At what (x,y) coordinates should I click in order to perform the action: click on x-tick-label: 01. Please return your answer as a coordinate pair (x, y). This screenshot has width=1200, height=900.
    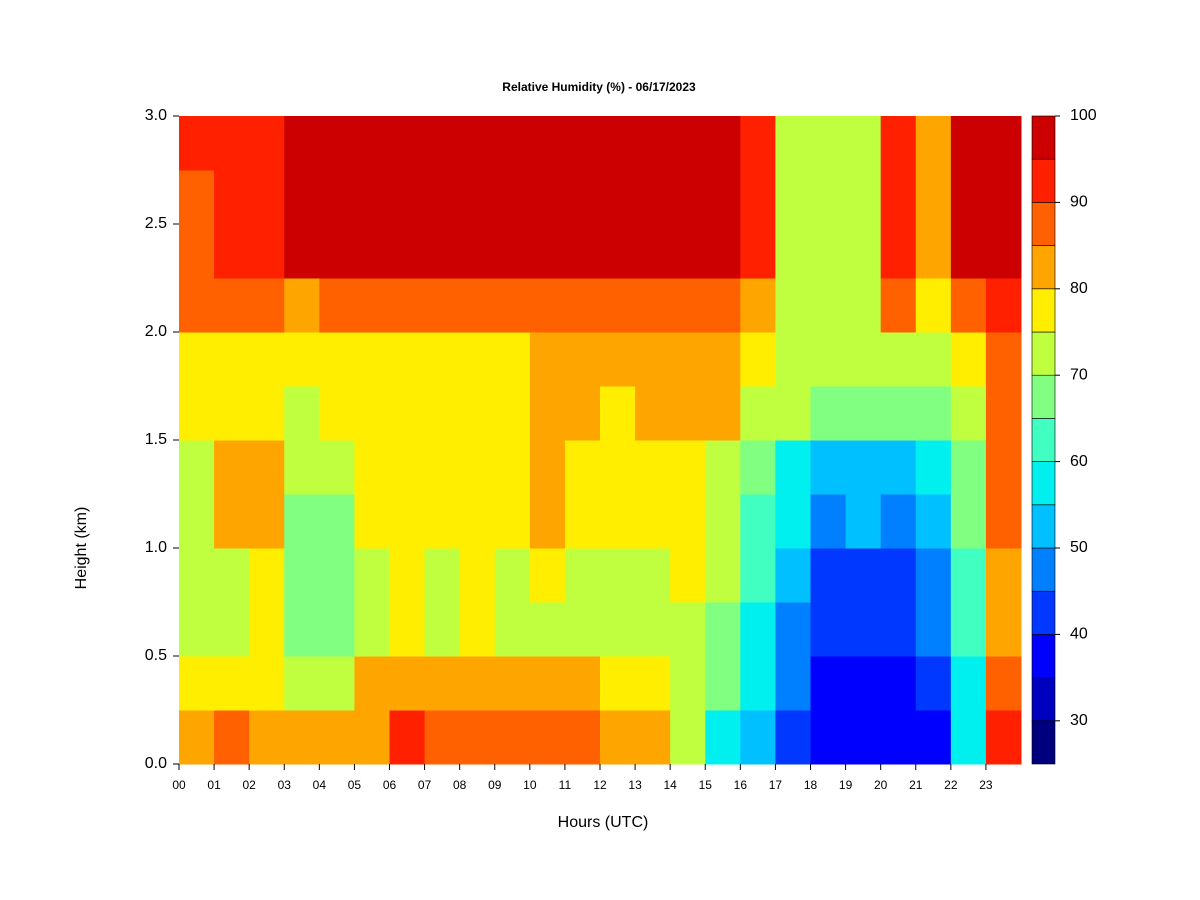
    Looking at the image, I should click on (214, 785).